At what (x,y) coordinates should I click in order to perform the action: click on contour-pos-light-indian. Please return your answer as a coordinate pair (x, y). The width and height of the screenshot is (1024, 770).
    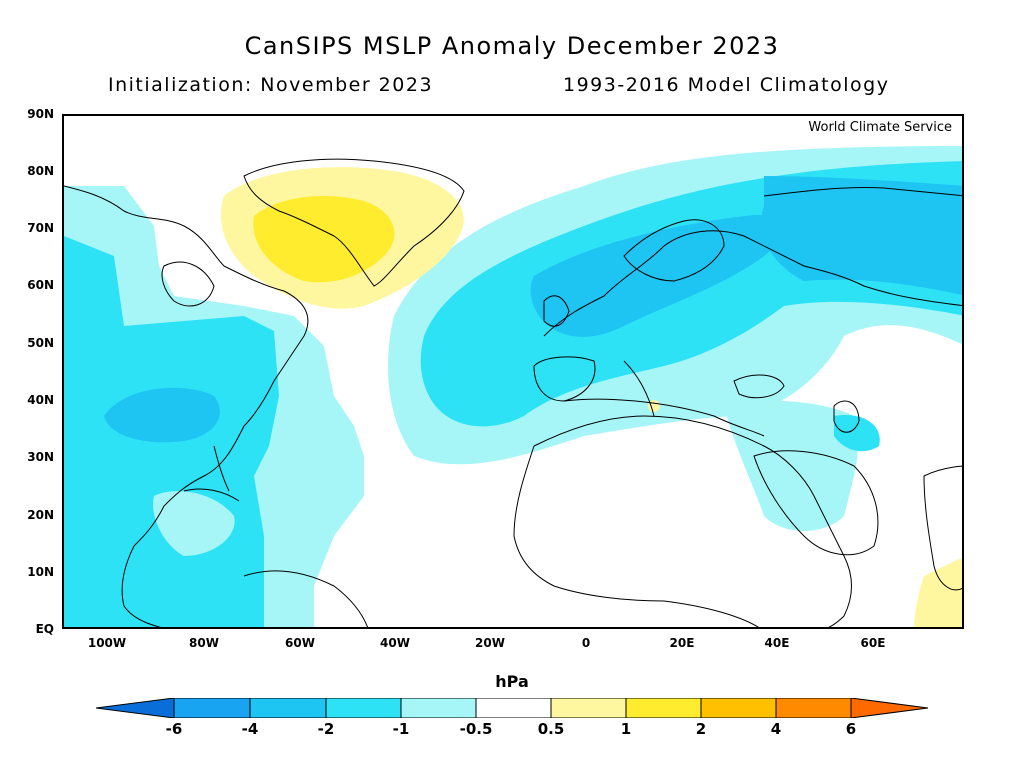
    Looking at the image, I should click on (938, 592).